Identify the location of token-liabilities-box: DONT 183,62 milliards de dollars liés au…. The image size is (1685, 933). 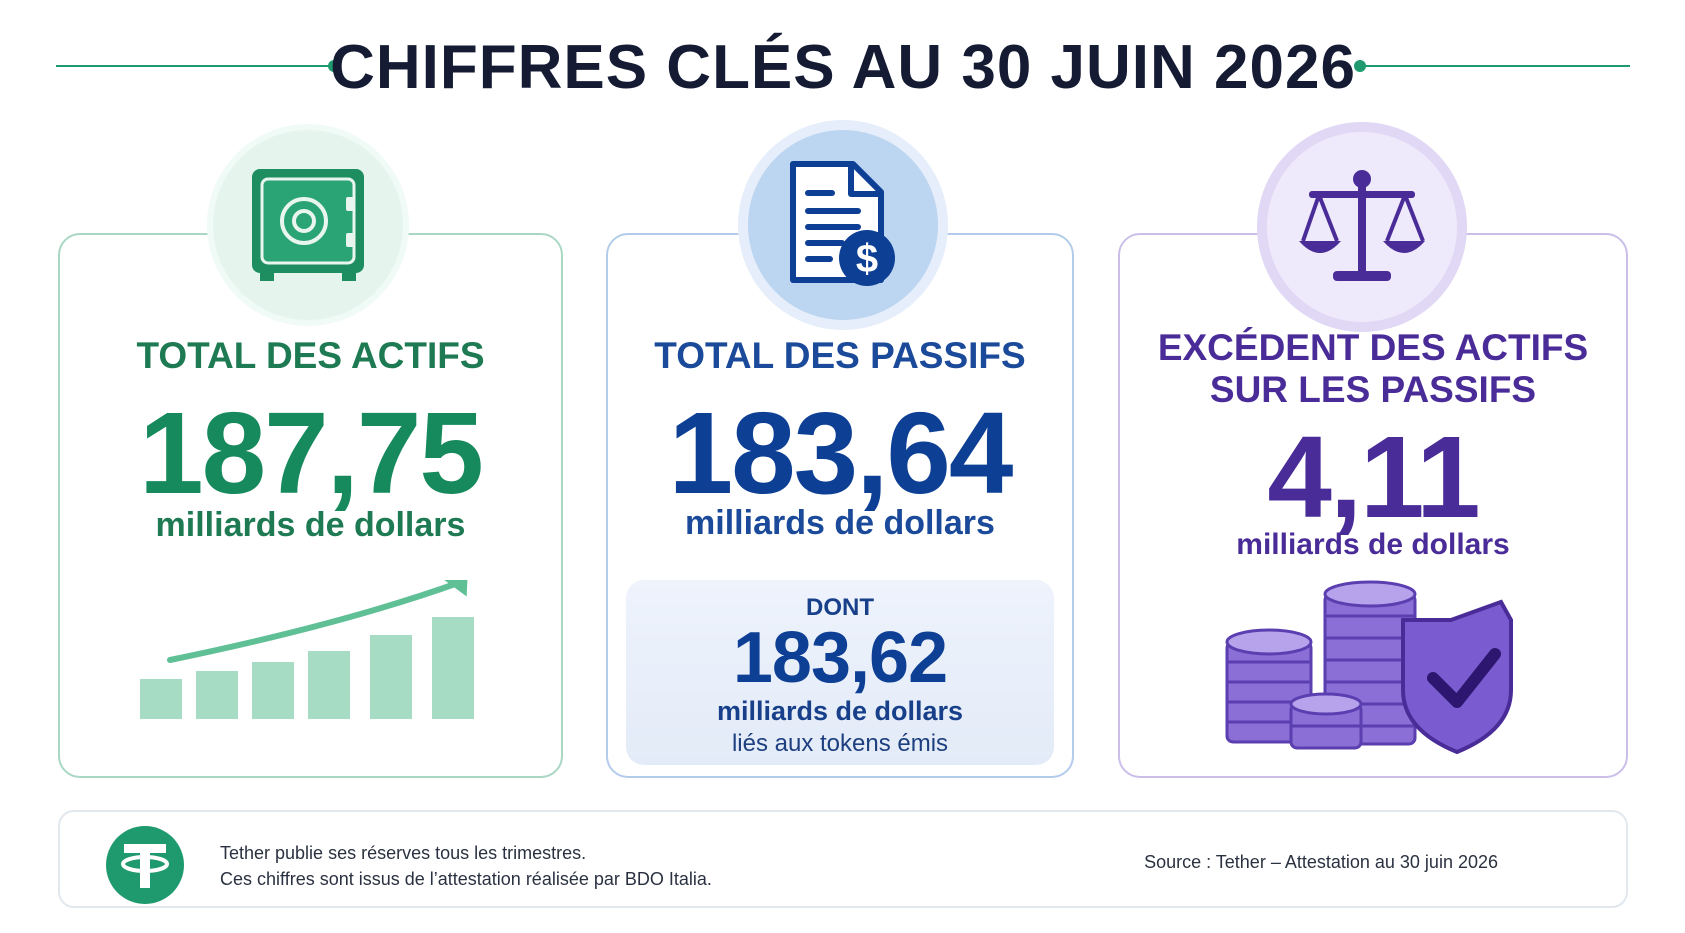
(840, 672).